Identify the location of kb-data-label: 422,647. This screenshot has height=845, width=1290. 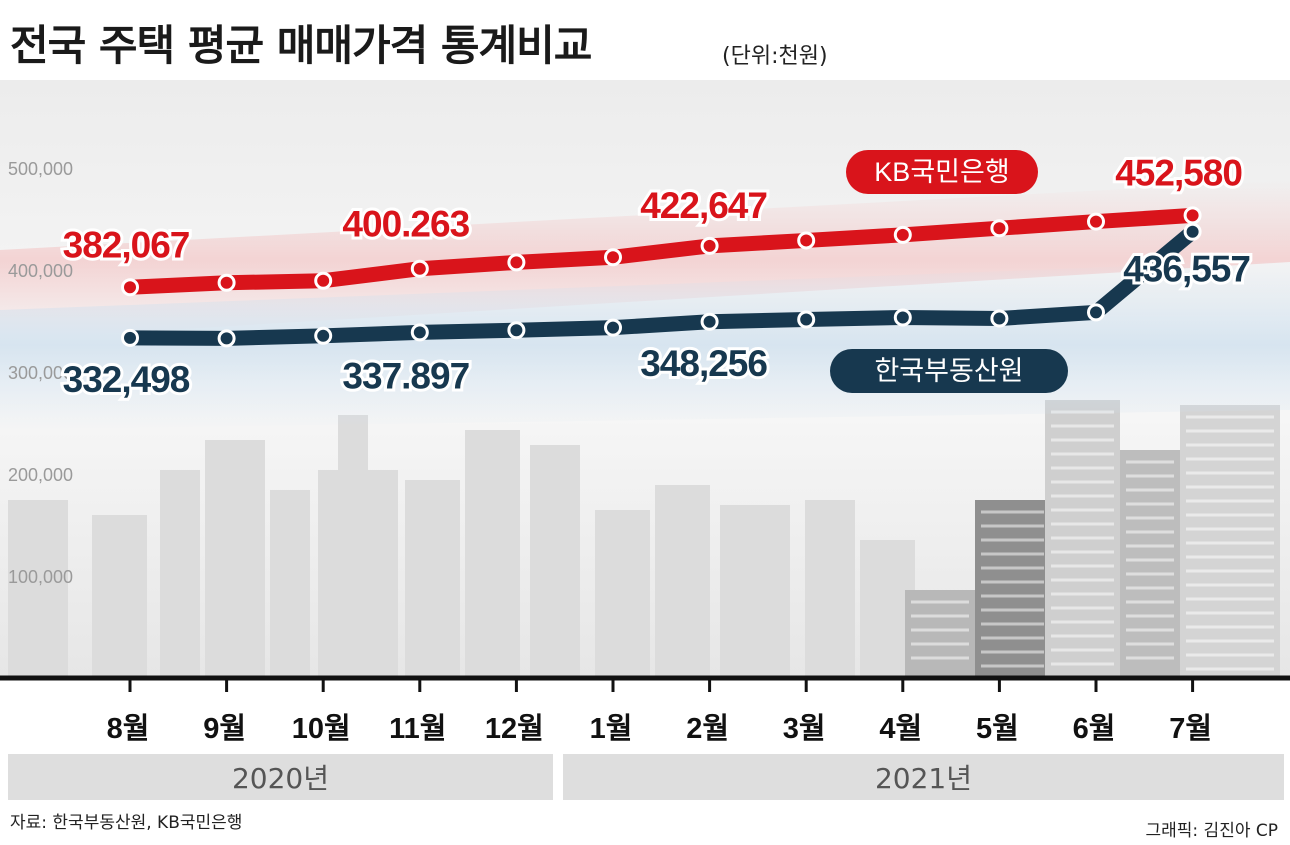
(703, 205).